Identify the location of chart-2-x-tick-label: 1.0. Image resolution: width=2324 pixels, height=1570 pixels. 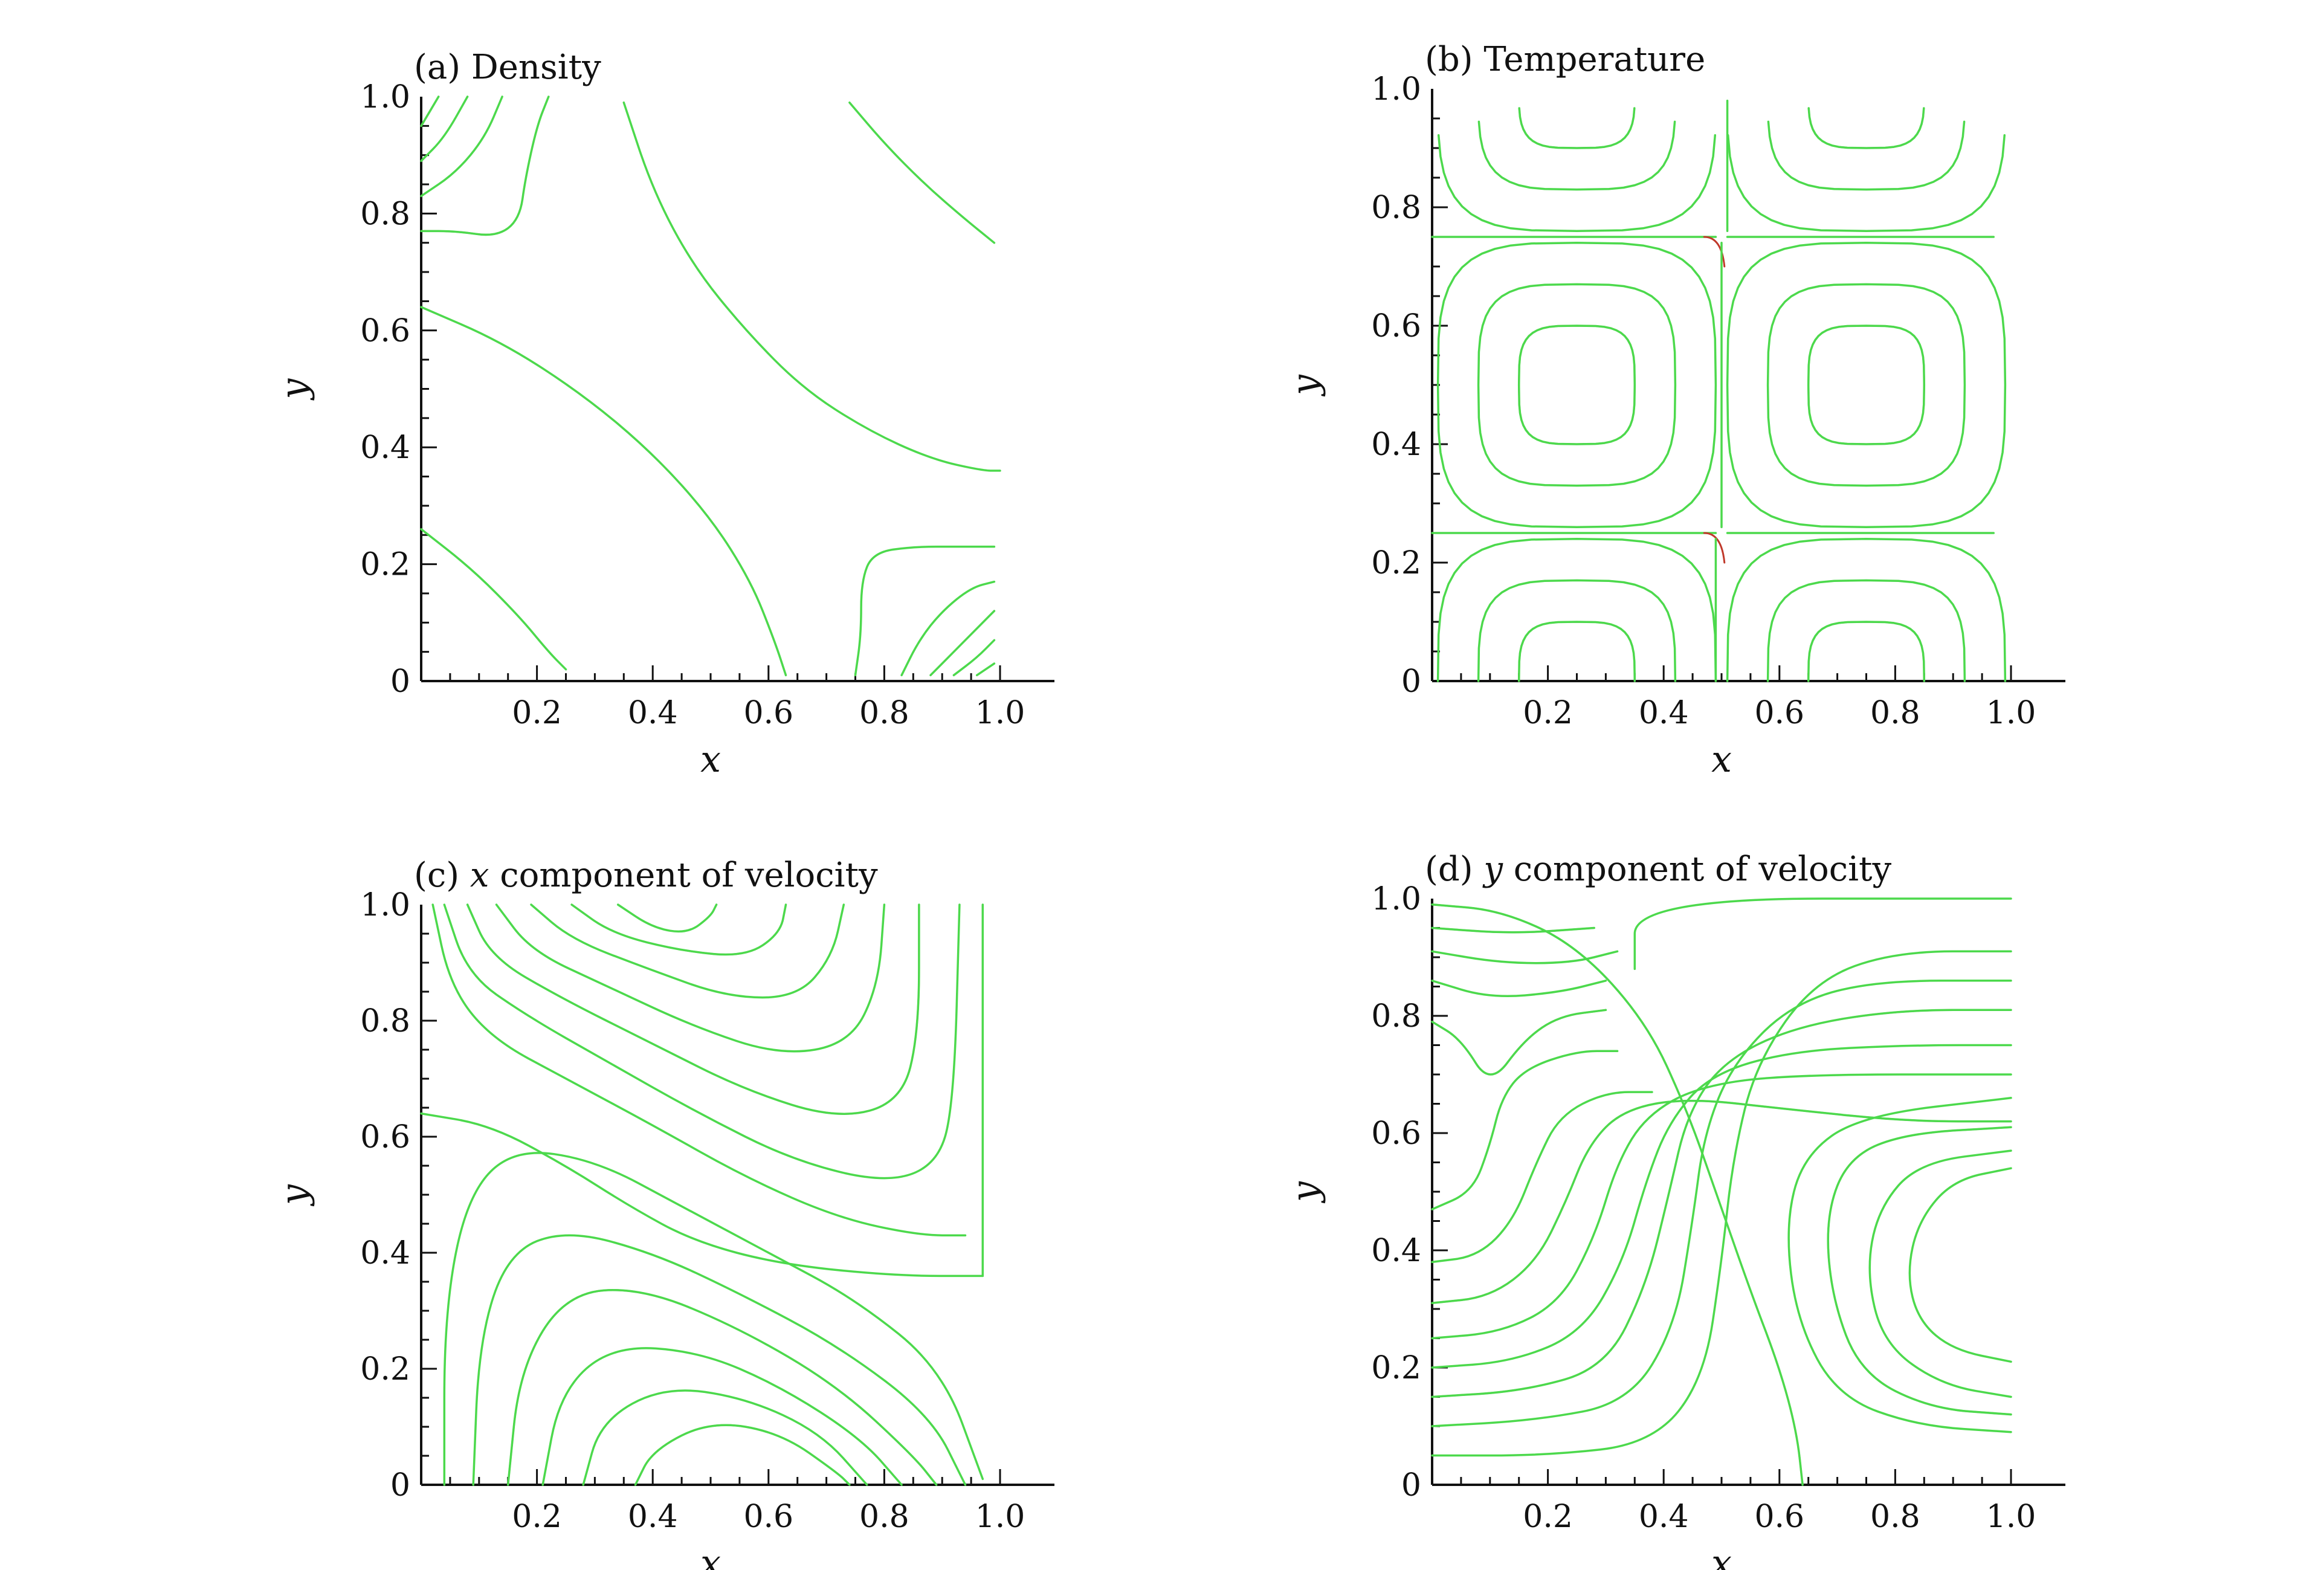
(1000, 1517).